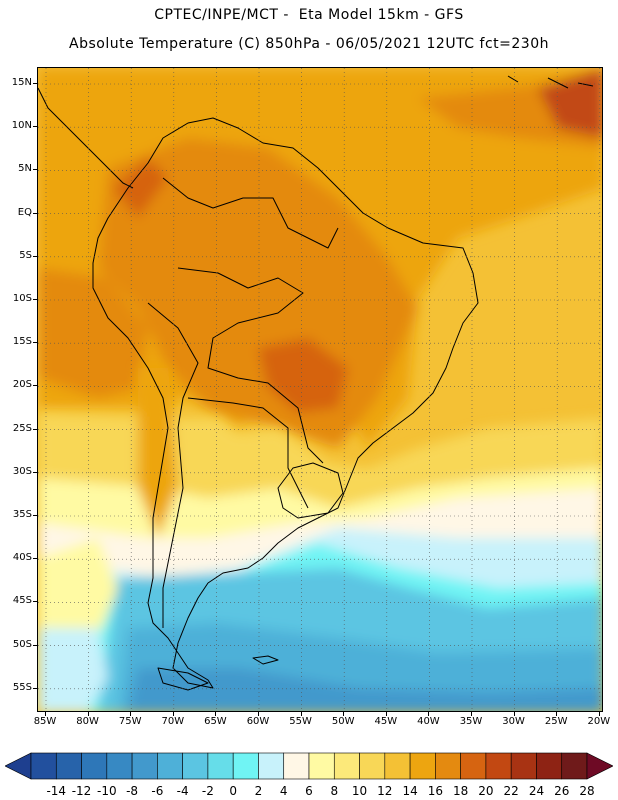 This screenshot has height=800, width=618. Describe the element at coordinates (536, 791) in the screenshot. I see `colorbar-label: 24` at that location.